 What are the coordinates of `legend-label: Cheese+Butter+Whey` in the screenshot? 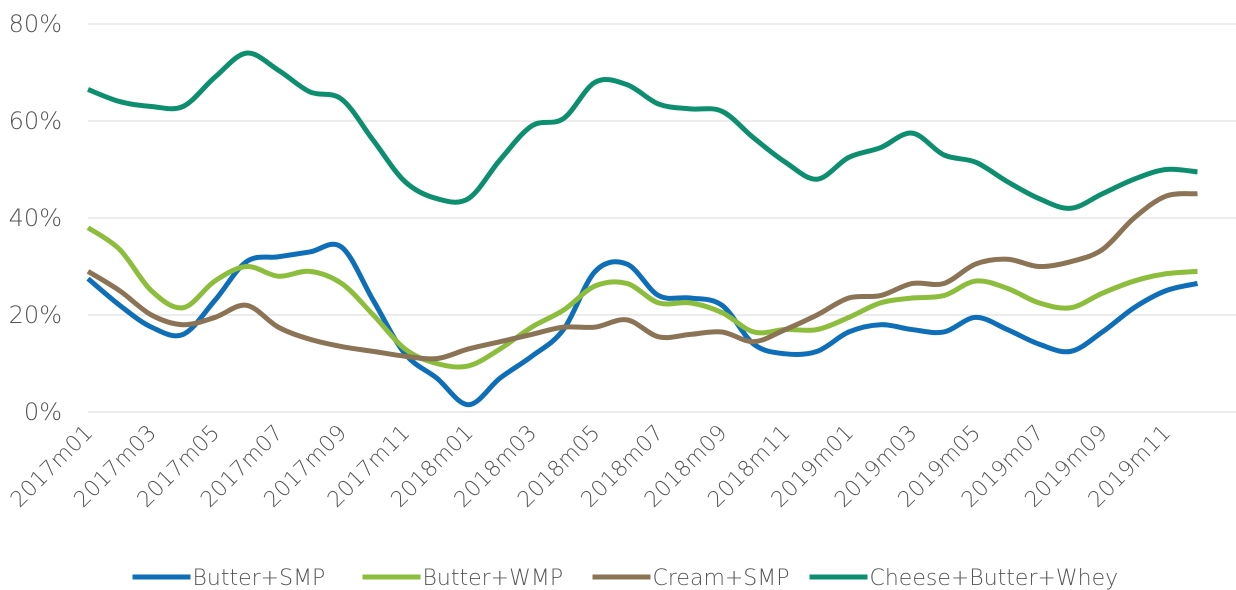 It's located at (994, 578).